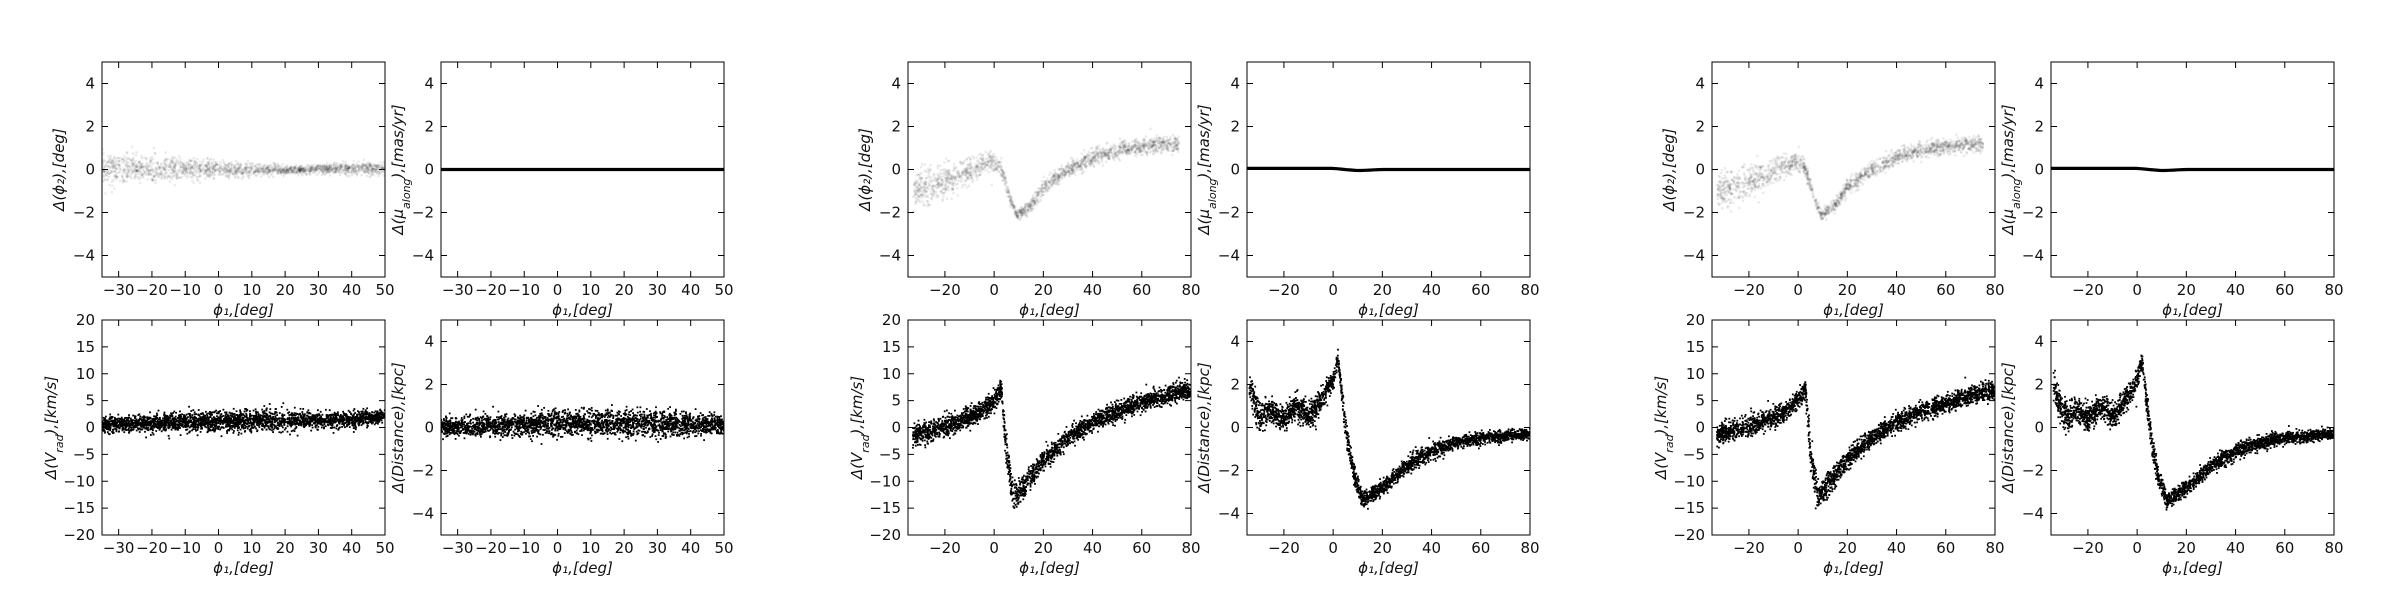 The width and height of the screenshot is (2400, 604). I want to click on y-tick-label: −4, so click(423, 256).